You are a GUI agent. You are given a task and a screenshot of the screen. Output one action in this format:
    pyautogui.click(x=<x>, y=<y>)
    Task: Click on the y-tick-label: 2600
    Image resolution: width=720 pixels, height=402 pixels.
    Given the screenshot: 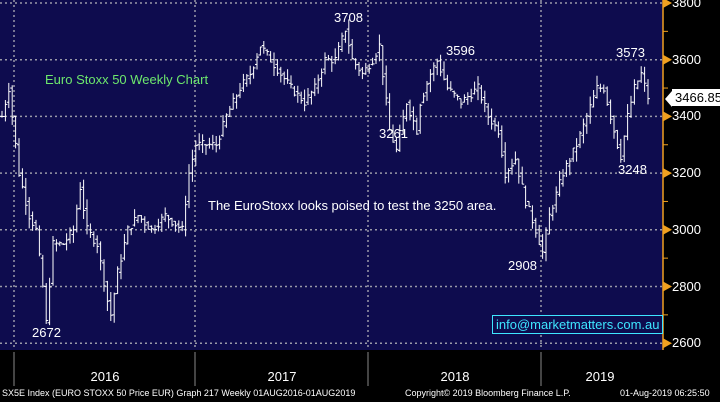 What is the action you would take?
    pyautogui.click(x=686, y=343)
    